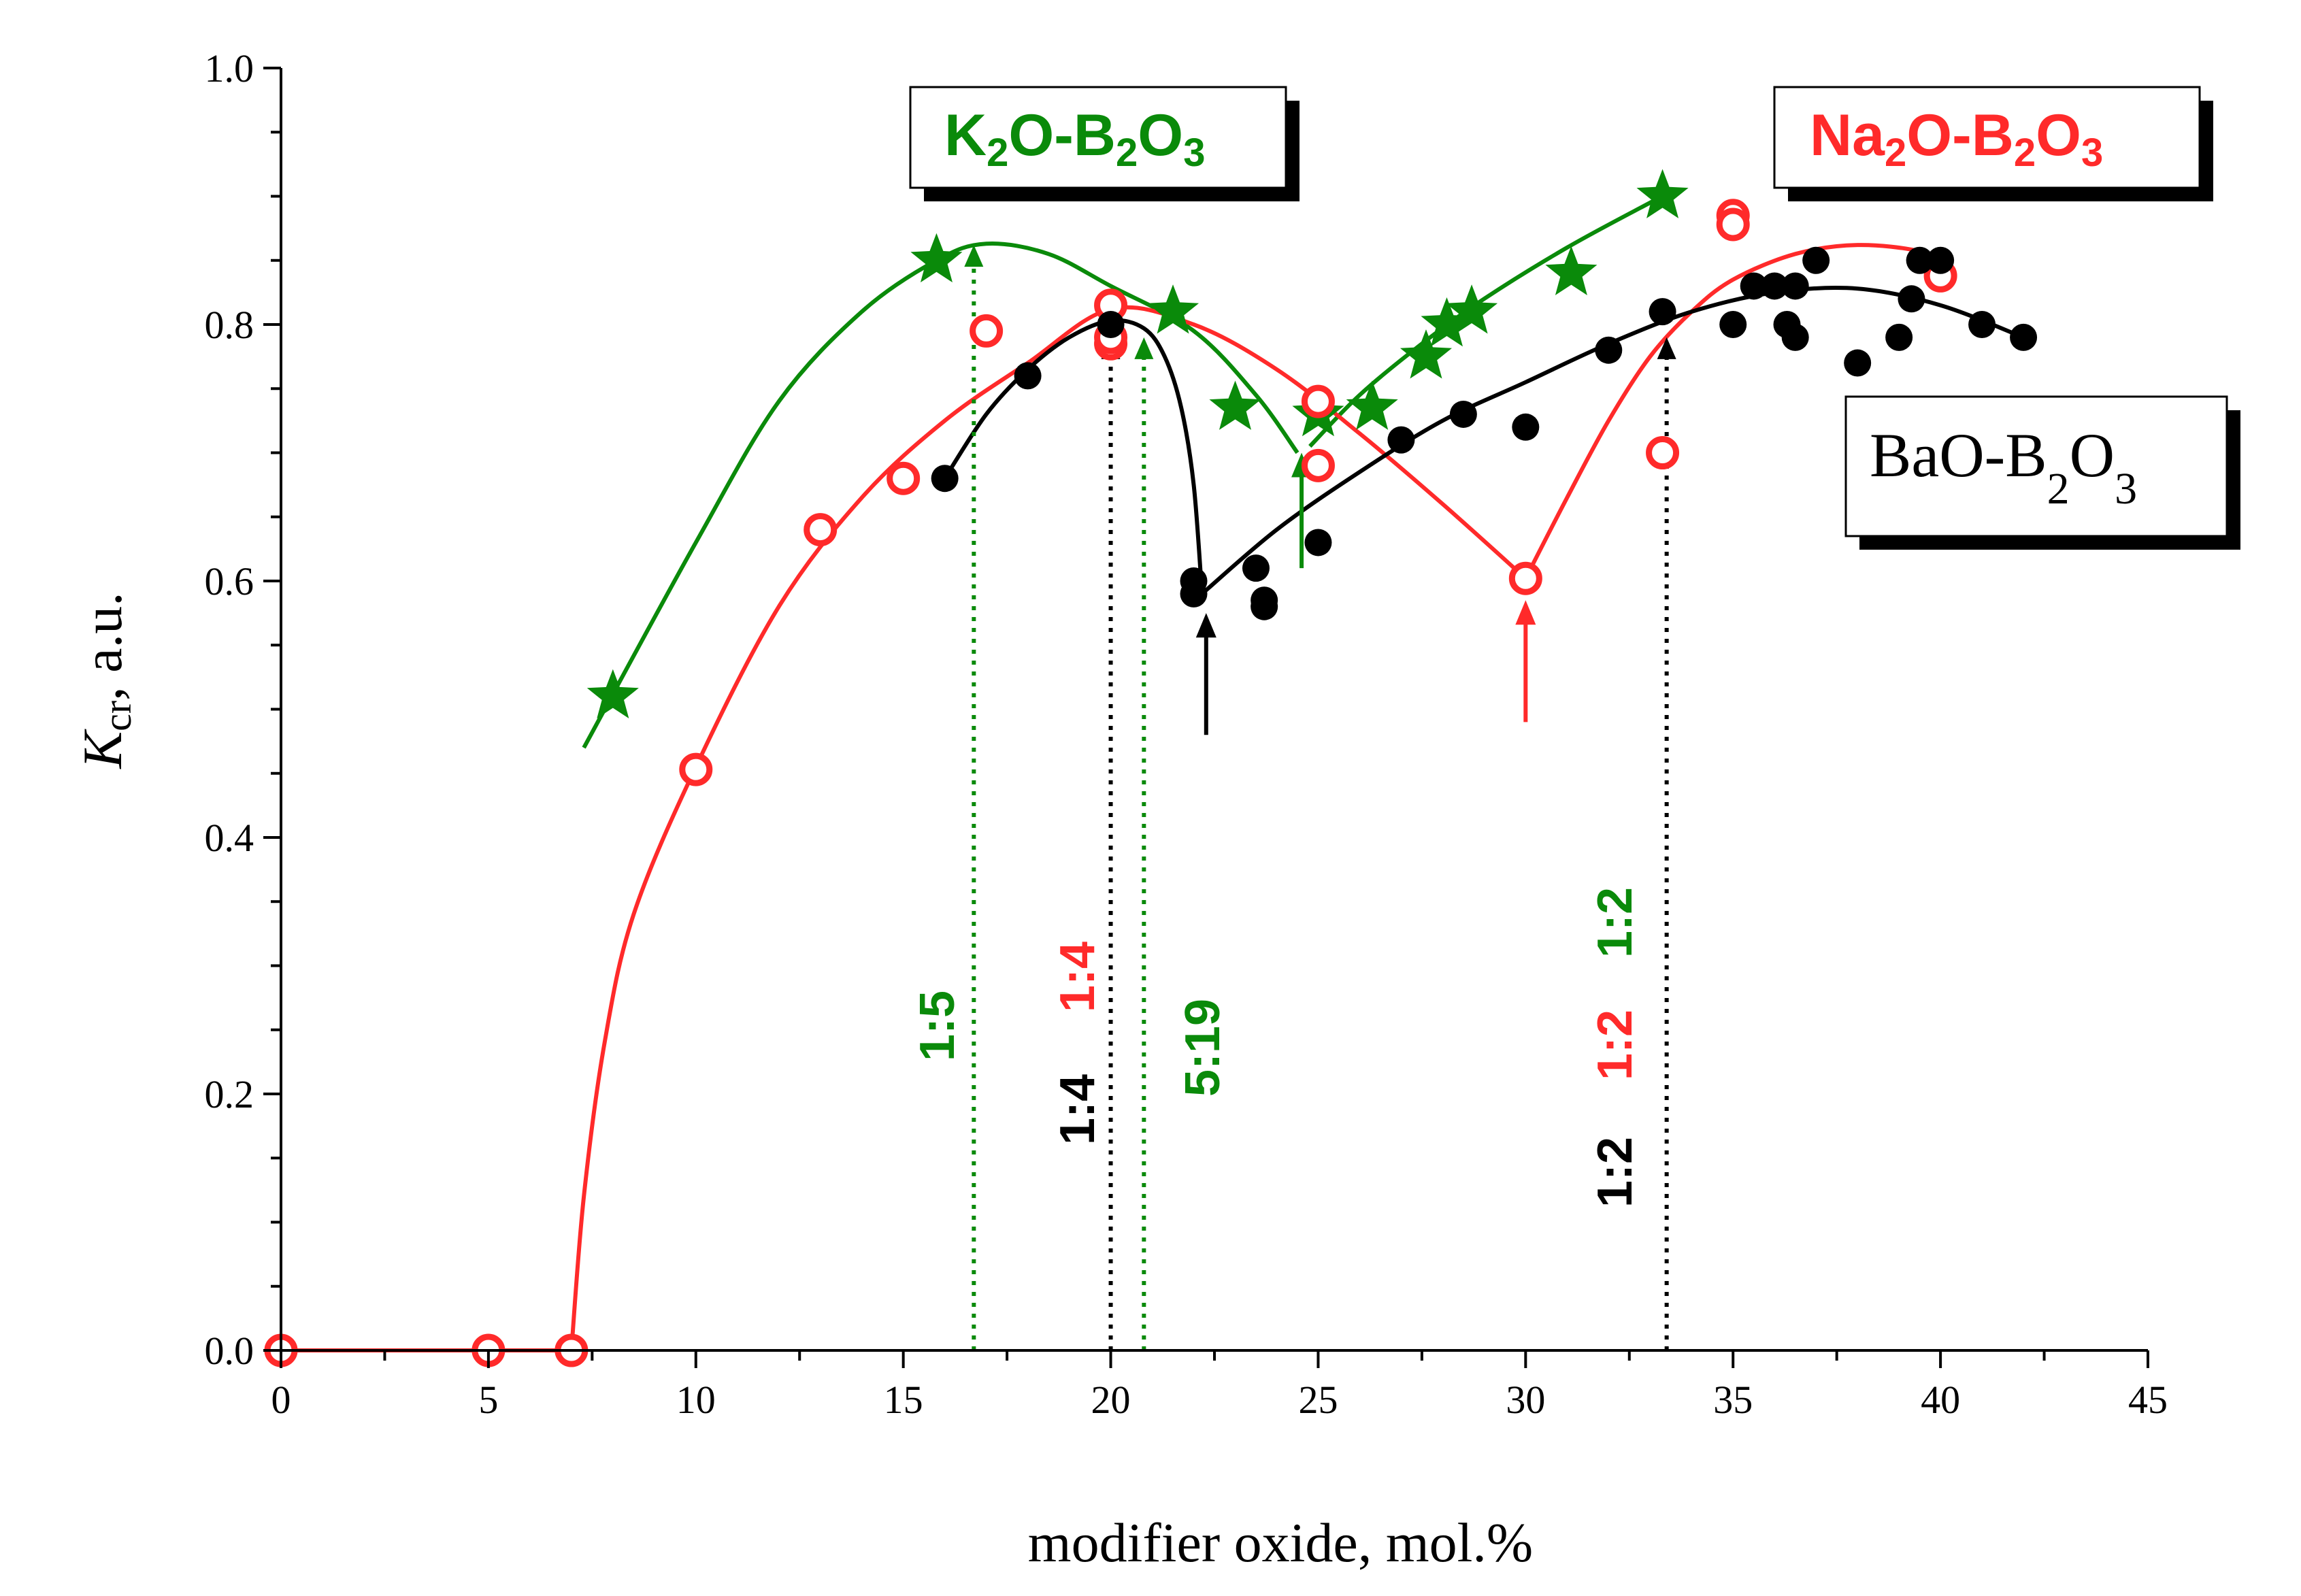 Image resolution: width=2301 pixels, height=1596 pixels. What do you see at coordinates (229, 838) in the screenshot?
I see `y-tick-label: 0.4` at bounding box center [229, 838].